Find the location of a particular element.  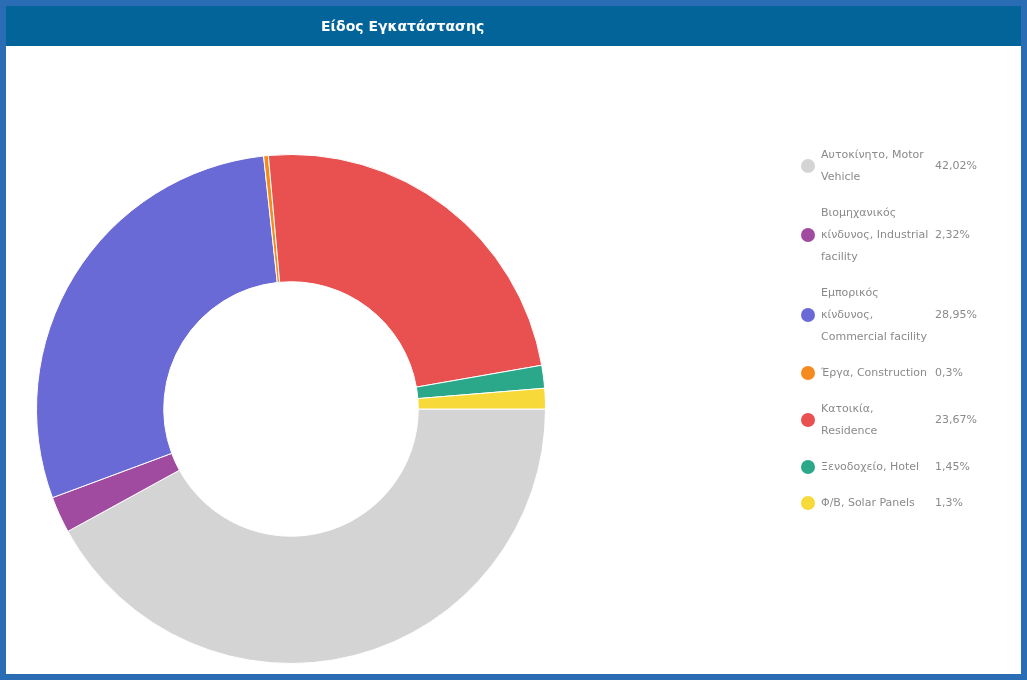

legend-label: Κατοικία, Residence is located at coordinates (850, 420).